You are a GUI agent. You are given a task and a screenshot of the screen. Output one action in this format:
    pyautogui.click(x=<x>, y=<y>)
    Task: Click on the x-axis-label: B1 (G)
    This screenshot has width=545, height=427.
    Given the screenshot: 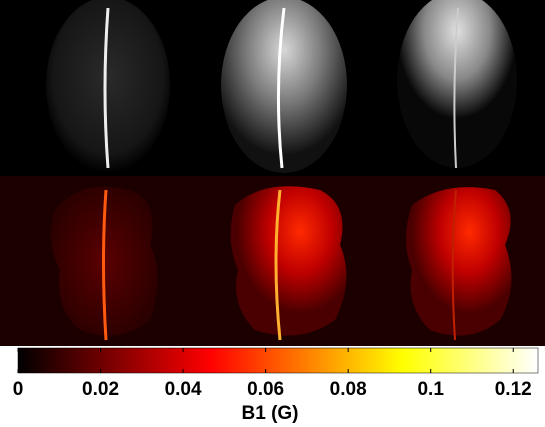 What is the action you would take?
    pyautogui.click(x=270, y=413)
    